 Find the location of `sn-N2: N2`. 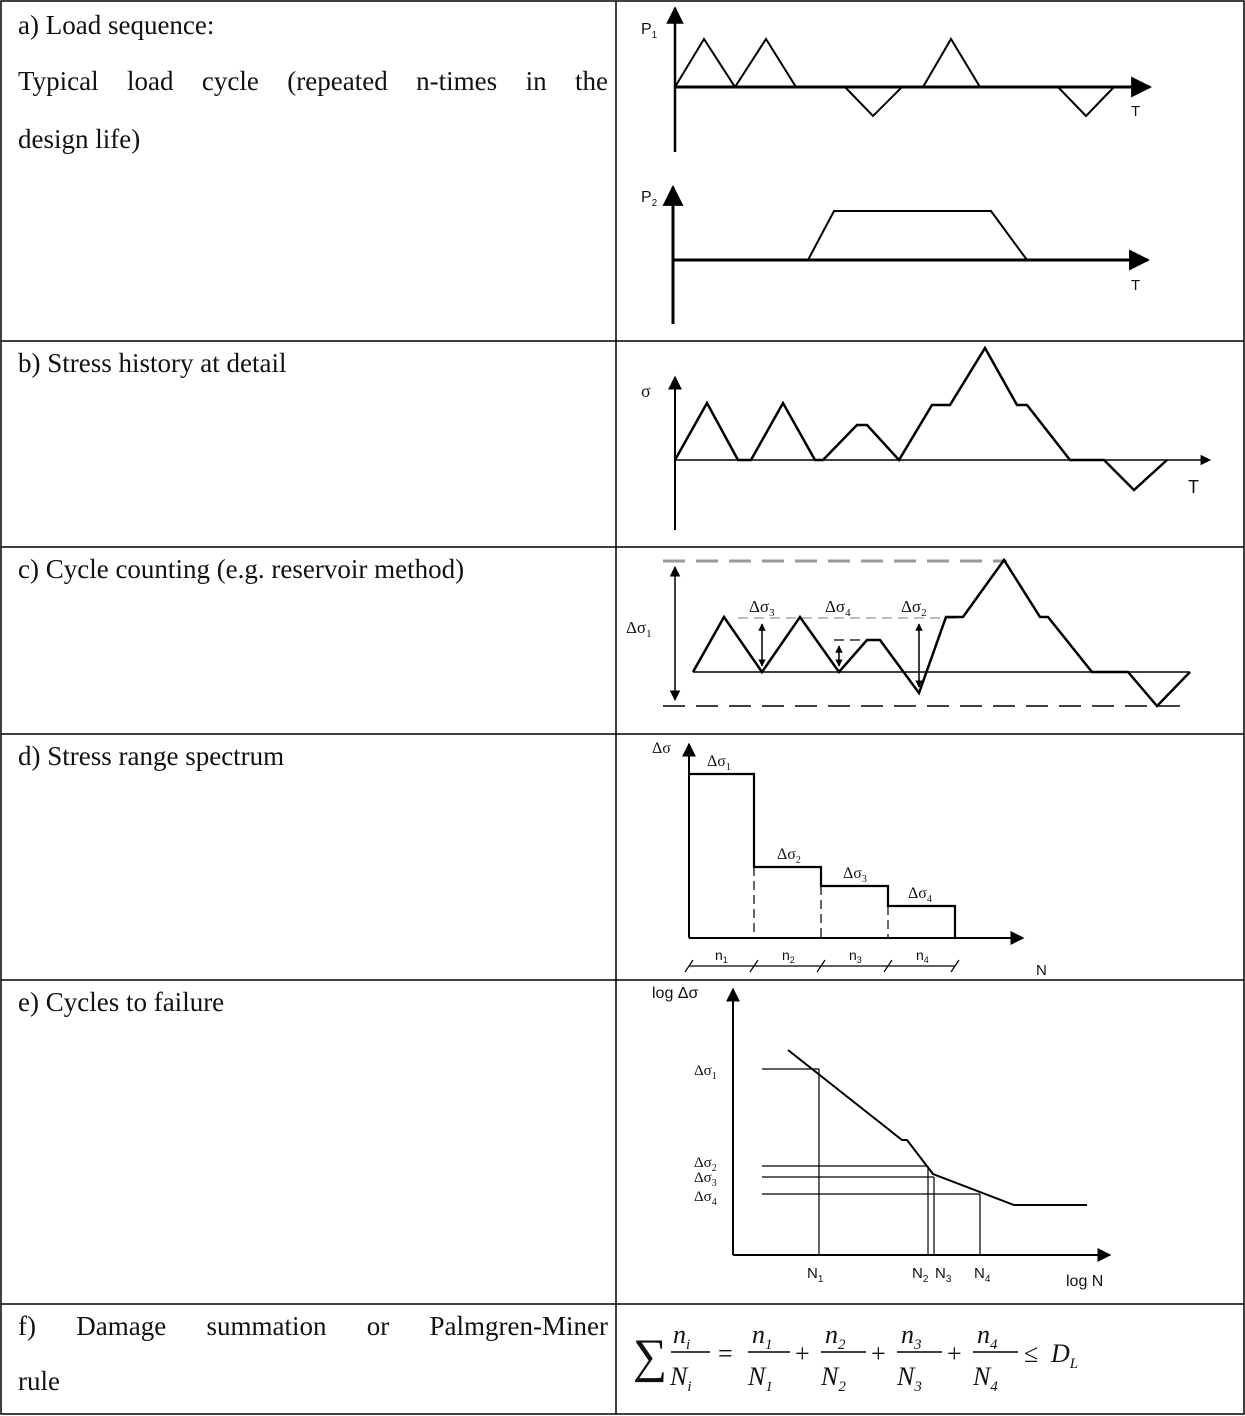

sn-N2: N2 is located at coordinates (920, 1275).